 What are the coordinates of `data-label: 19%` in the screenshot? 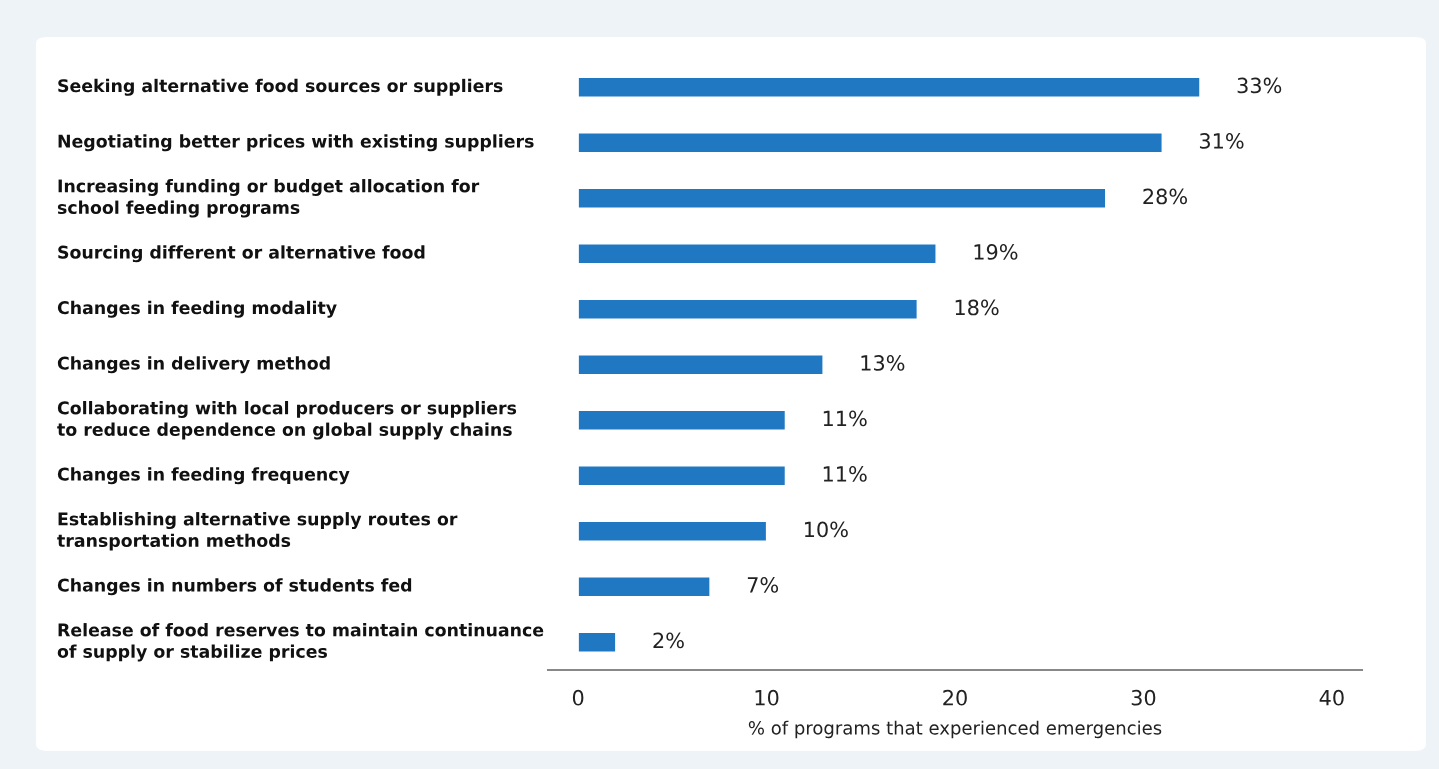 It's located at (996, 252).